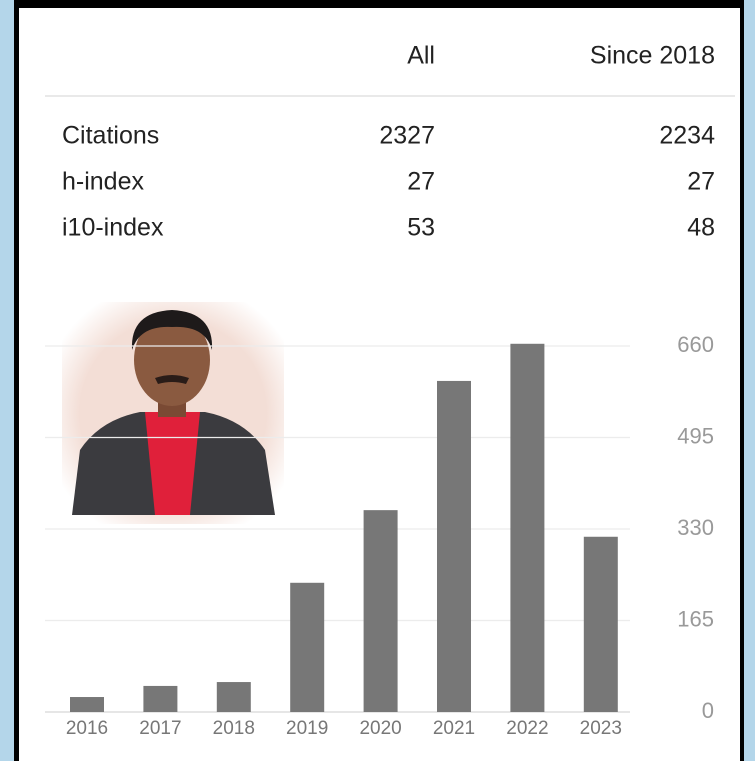 The height and width of the screenshot is (761, 755). Describe the element at coordinates (307, 728) in the screenshot. I see `x-tick-label: 2019` at that location.